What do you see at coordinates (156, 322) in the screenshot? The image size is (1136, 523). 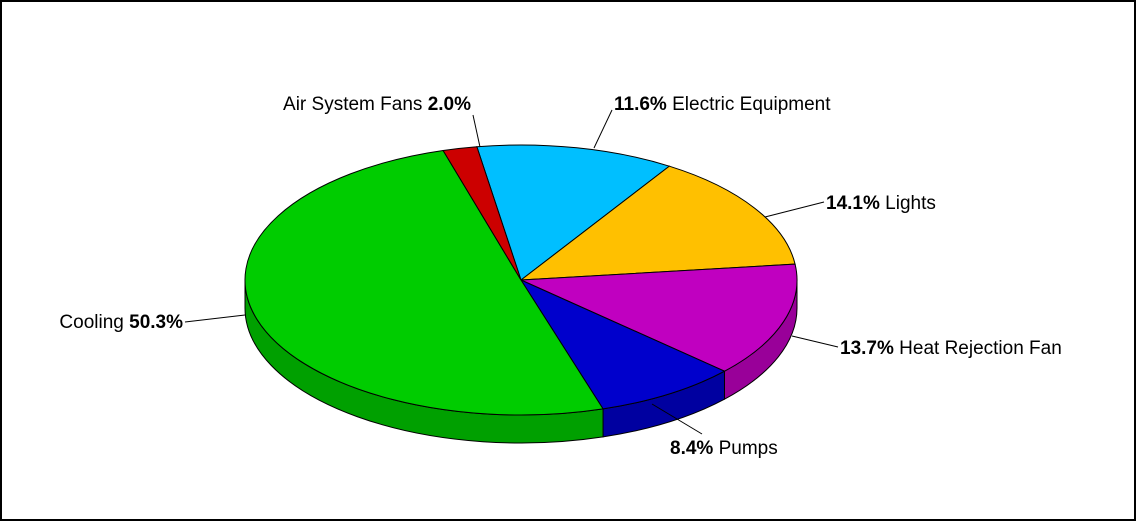 I see `slice-percent: 50.3%` at bounding box center [156, 322].